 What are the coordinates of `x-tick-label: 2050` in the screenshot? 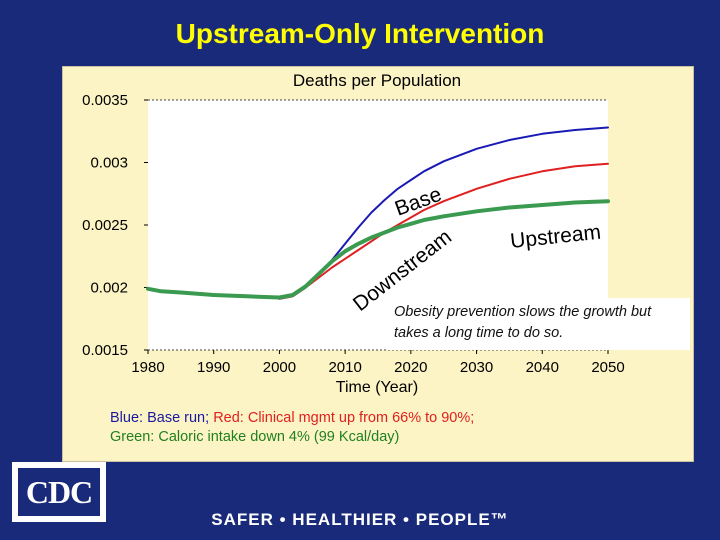 It's located at (607, 367).